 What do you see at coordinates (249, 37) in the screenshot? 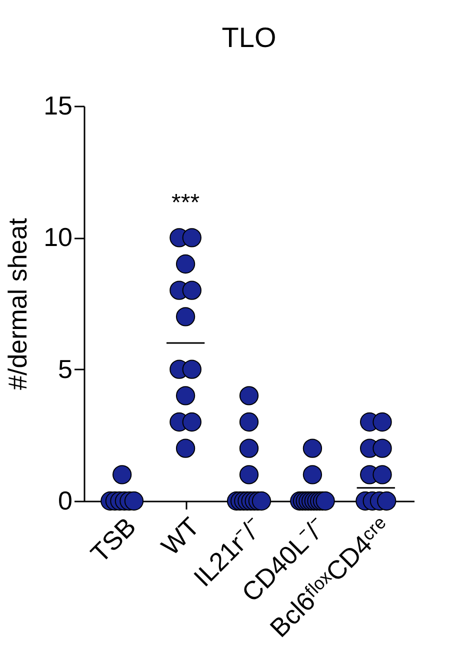
I see `chart-title: TLO` at bounding box center [249, 37].